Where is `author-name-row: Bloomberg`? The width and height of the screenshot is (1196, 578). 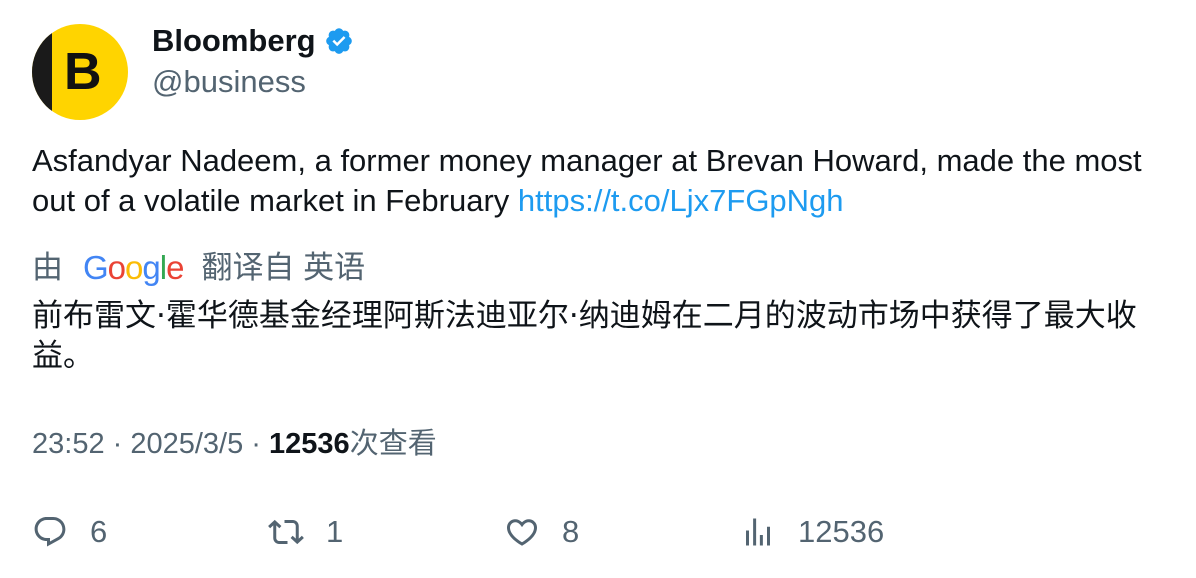 author-name-row: Bloomberg is located at coordinates (253, 41).